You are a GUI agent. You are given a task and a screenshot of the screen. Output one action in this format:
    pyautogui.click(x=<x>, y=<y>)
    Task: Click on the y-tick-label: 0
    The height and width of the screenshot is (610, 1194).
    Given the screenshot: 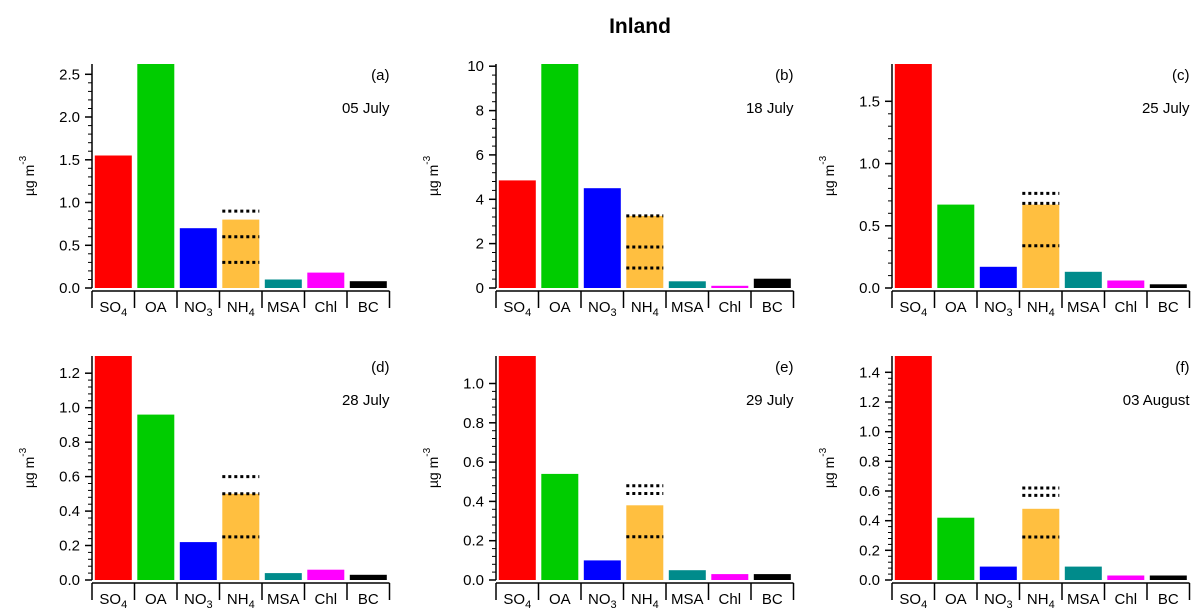 What is the action you would take?
    pyautogui.click(x=480, y=288)
    